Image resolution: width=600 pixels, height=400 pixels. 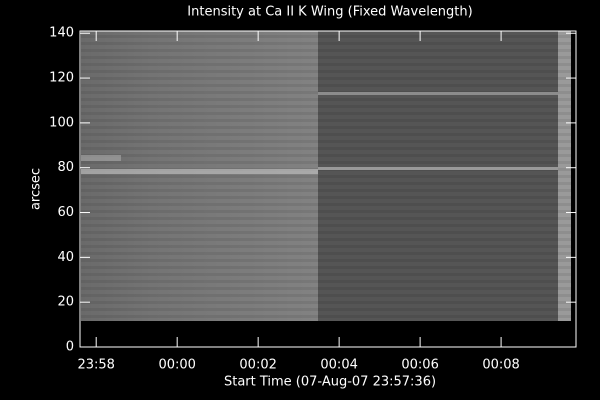 What do you see at coordinates (419, 365) in the screenshot?
I see `x-tick-label: 00:06` at bounding box center [419, 365].